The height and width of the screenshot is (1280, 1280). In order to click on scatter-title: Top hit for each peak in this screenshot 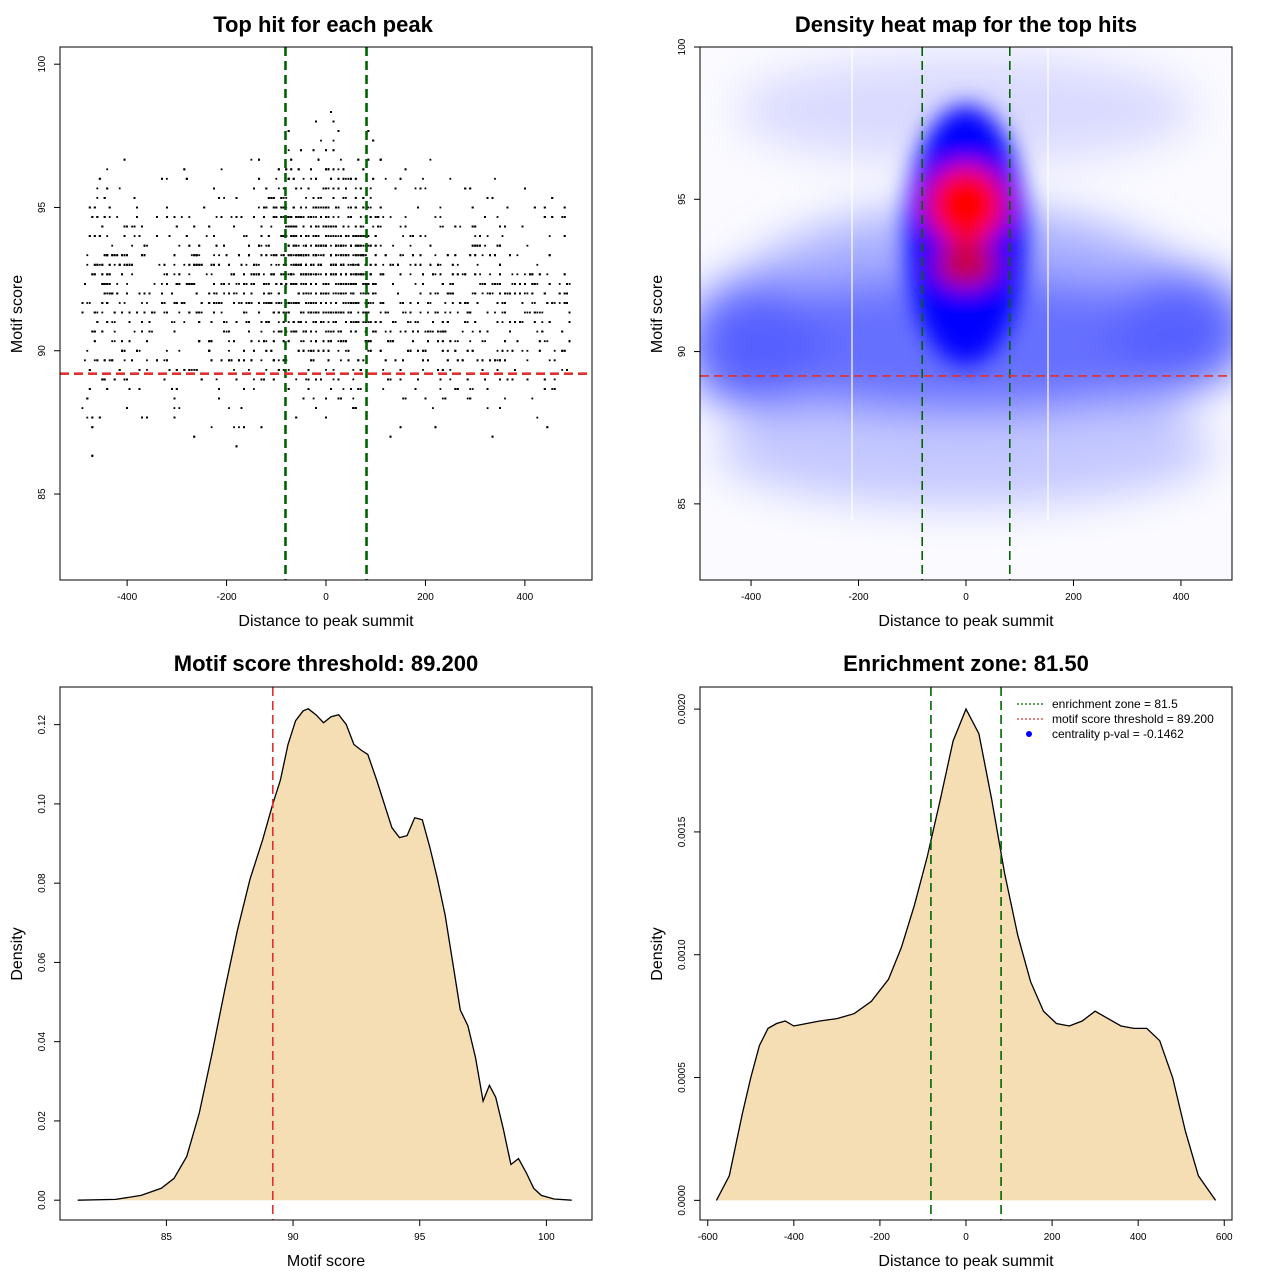, I will do `click(323, 24)`.